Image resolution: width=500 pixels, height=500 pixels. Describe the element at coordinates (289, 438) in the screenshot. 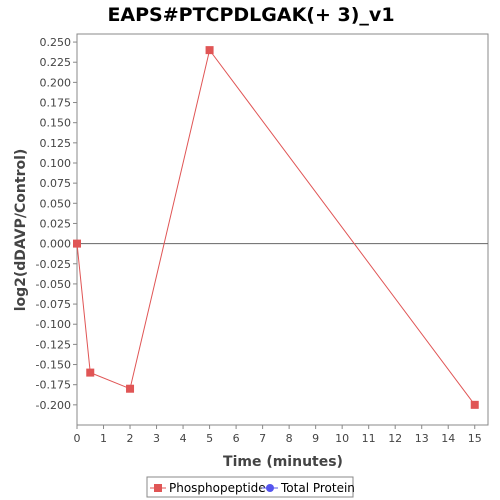

I see `x-tick-label: 8` at that location.